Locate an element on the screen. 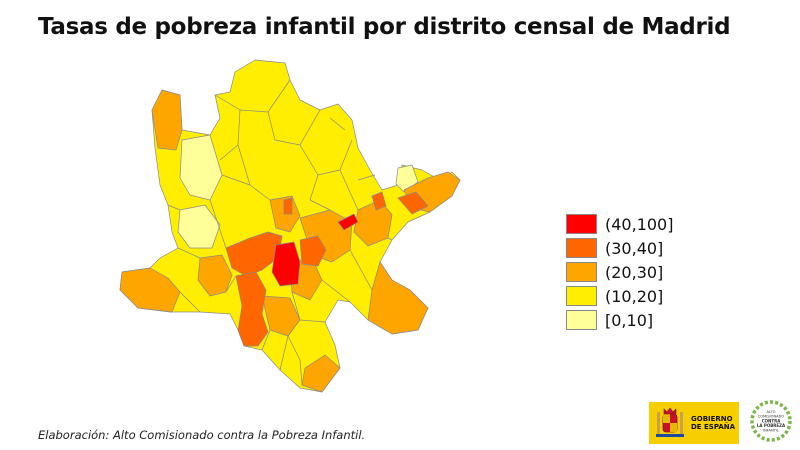  legend-item: (20,30] is located at coordinates (619, 272).